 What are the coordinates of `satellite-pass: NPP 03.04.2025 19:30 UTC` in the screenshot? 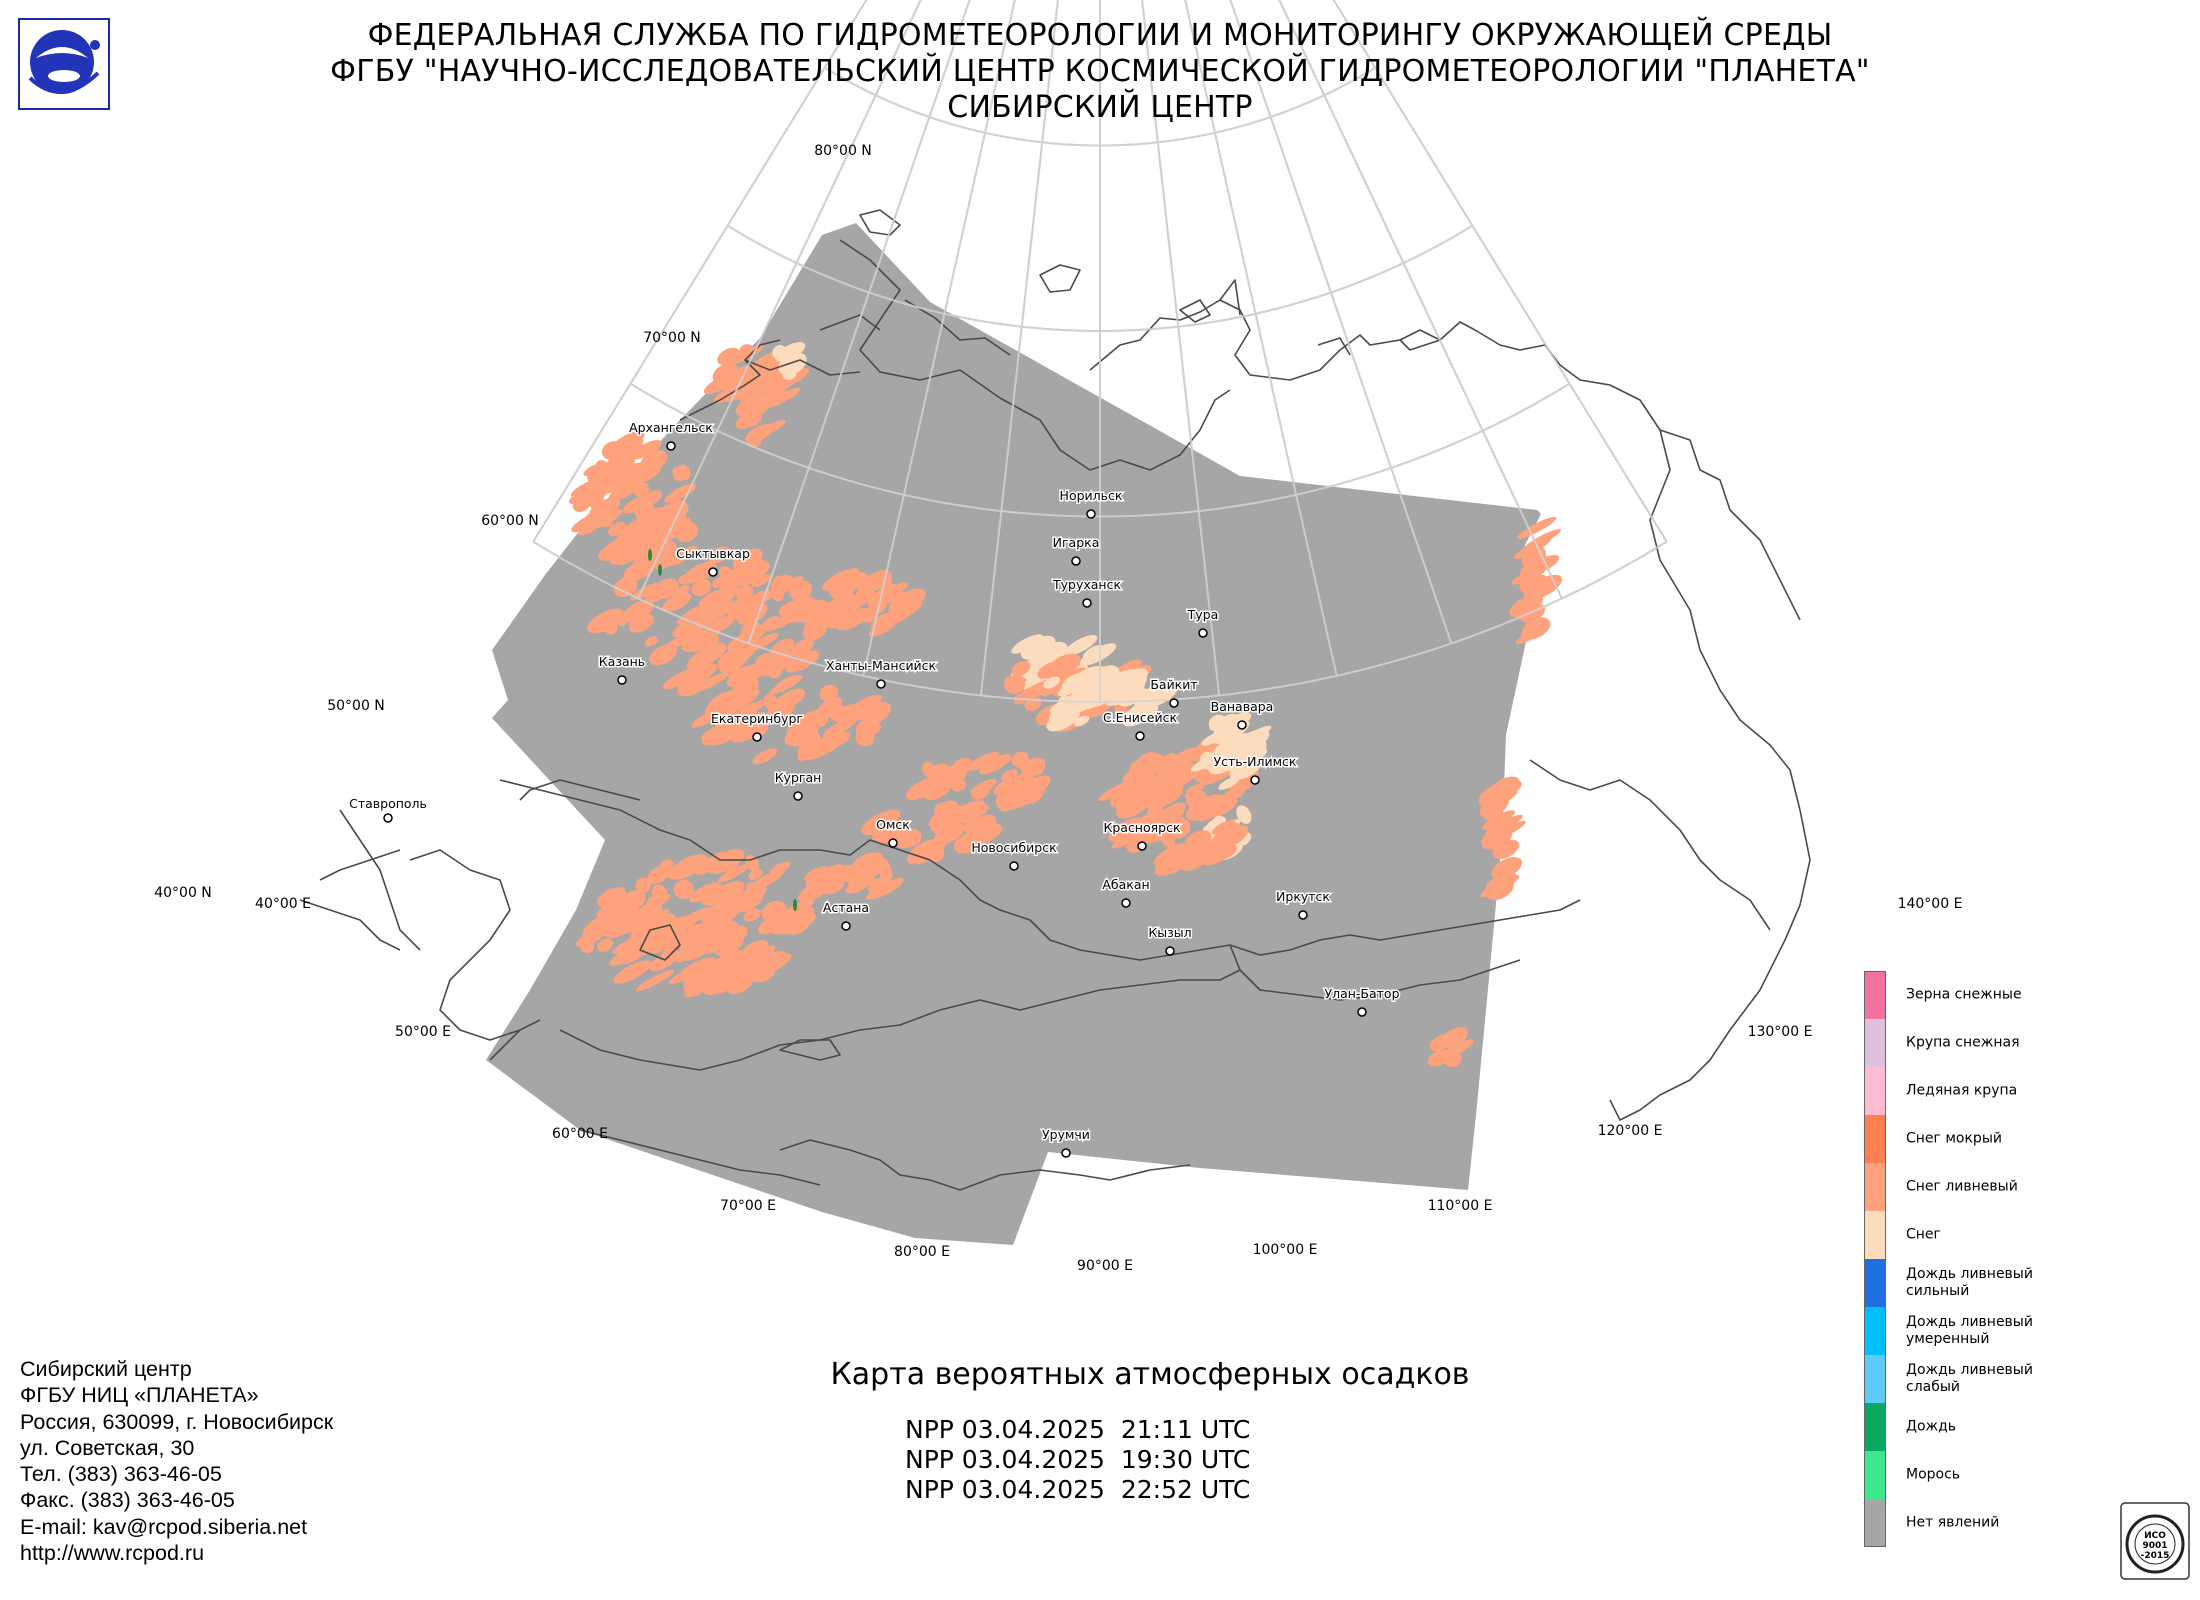 It's located at (1078, 1459).